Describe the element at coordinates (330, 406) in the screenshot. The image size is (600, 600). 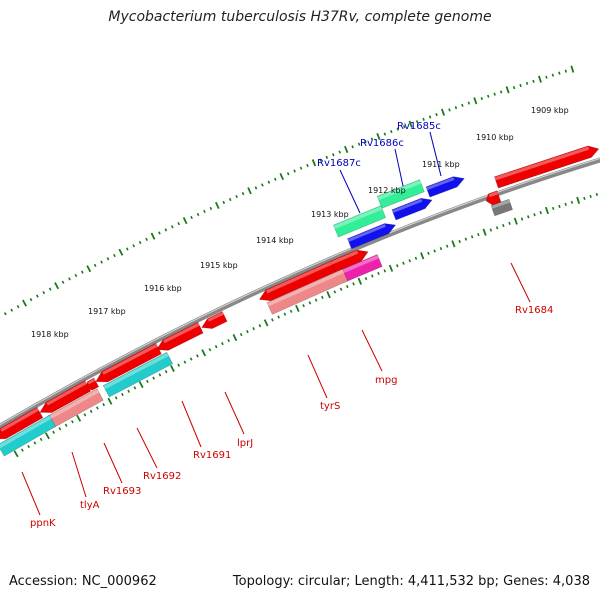
I see `gene-label-tyrs: tyrS` at that location.